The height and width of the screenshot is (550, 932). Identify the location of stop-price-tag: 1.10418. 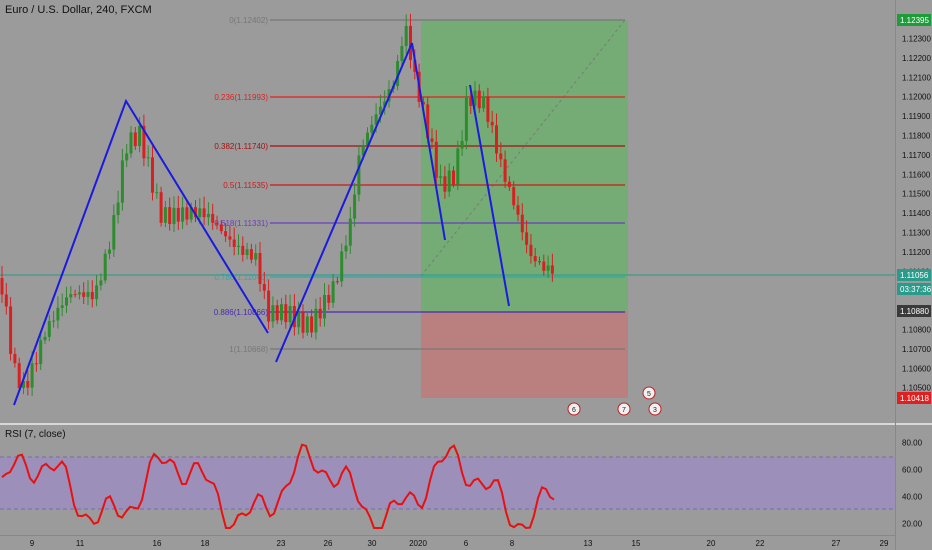
(914, 398).